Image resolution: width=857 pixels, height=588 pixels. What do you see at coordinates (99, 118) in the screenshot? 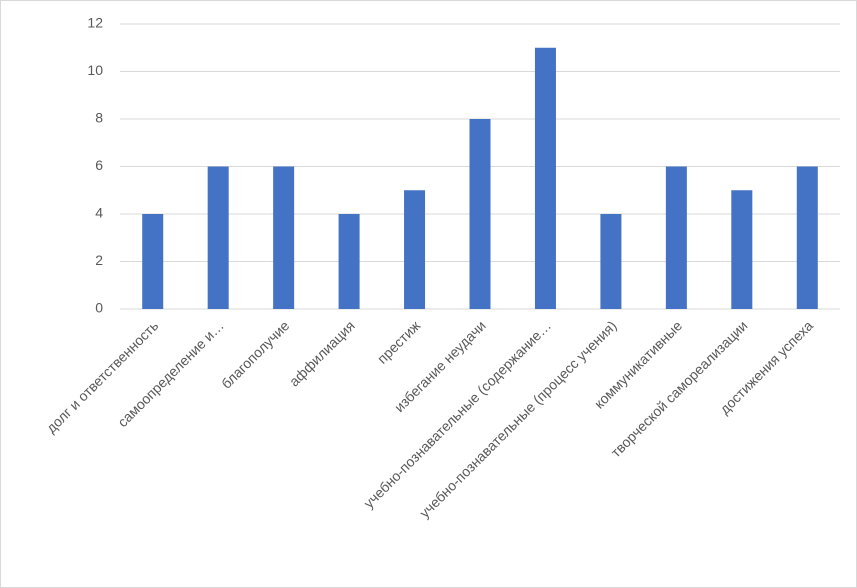
I see `y-tick-label: 8` at bounding box center [99, 118].